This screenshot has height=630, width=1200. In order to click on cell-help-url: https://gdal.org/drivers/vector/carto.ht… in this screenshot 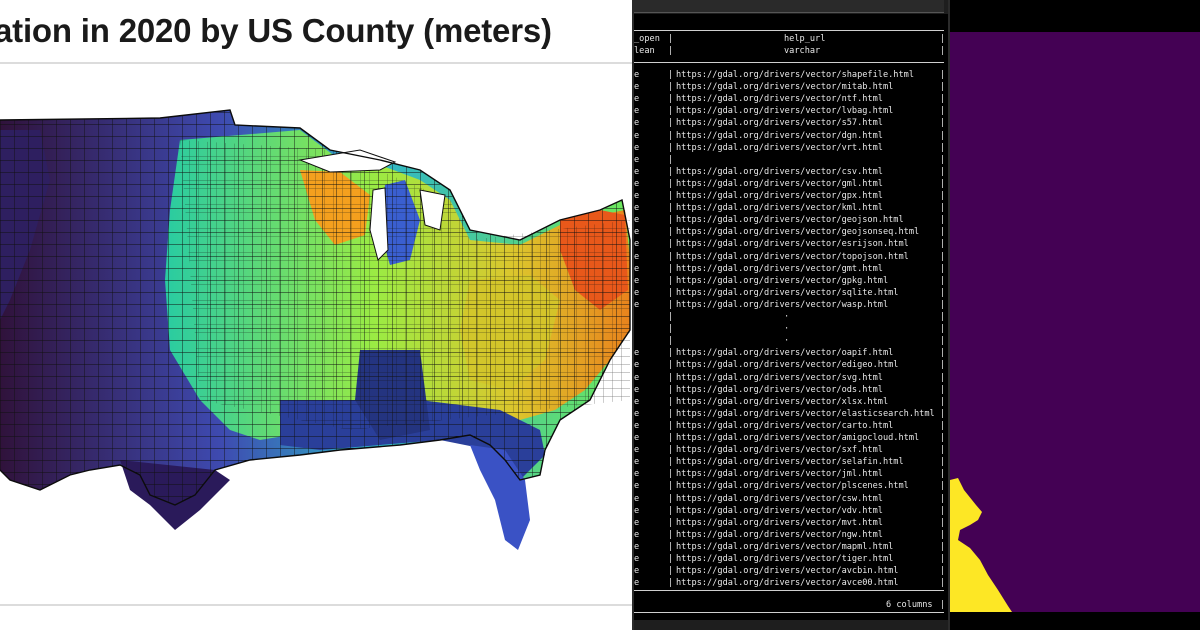, I will do `click(785, 425)`.